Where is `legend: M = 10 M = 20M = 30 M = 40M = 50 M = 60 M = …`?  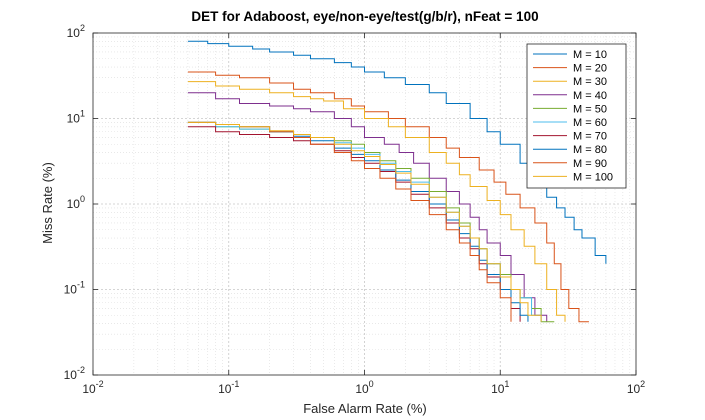
legend: M = 10 M = 20M = 30 M = 40M = 50 M = 60 M = … is located at coordinates (576, 116).